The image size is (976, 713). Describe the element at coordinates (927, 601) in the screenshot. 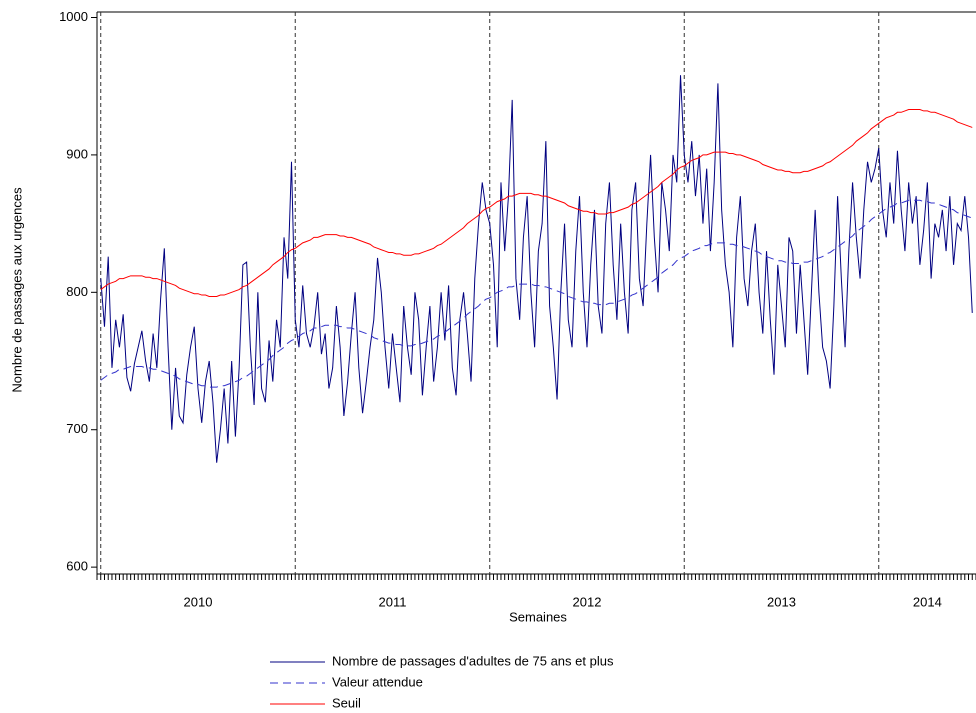

I see `x-tick-label: 2014` at that location.